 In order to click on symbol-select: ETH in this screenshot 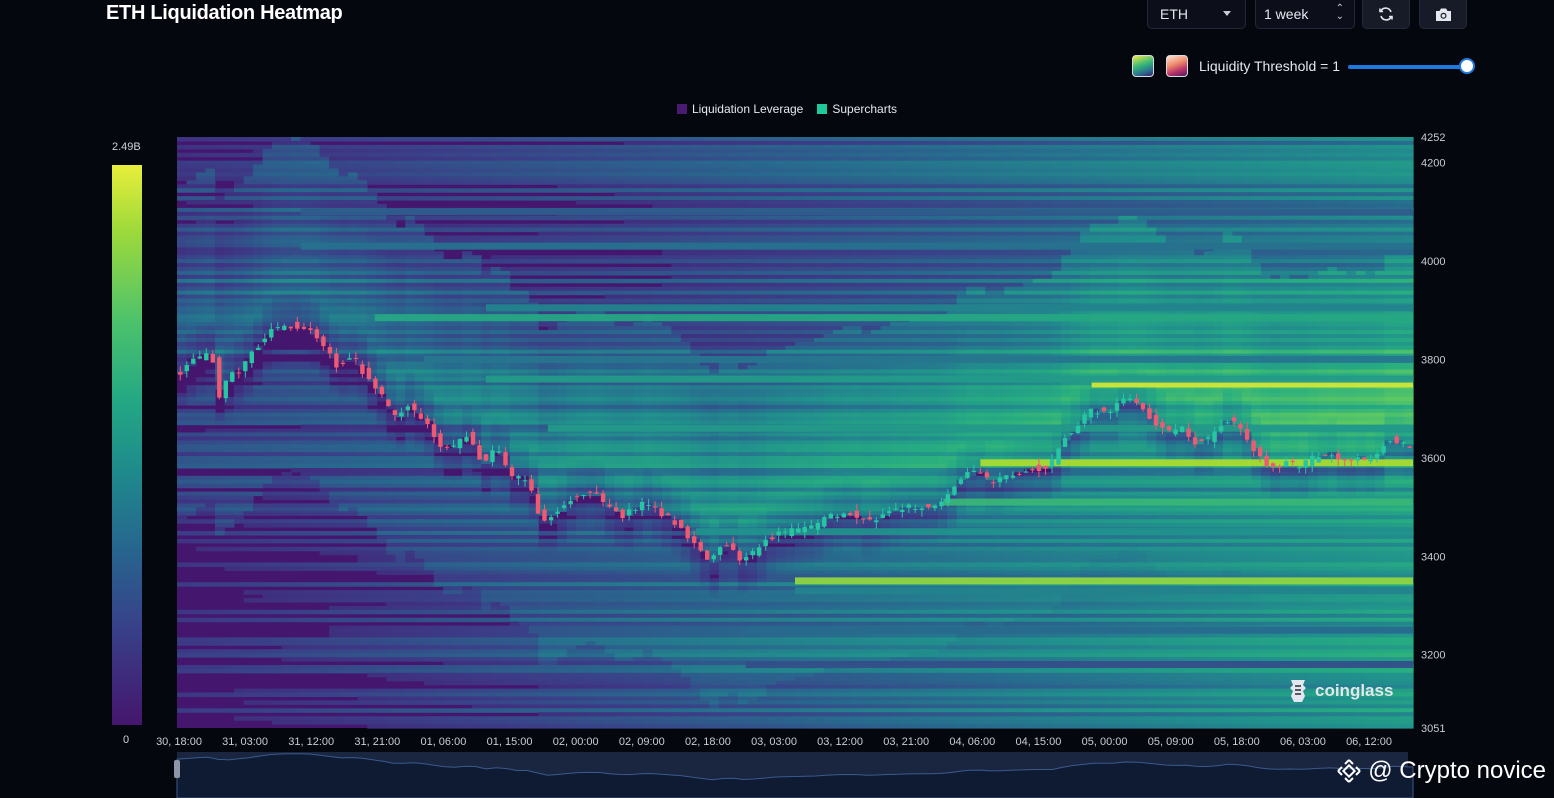, I will do `click(1196, 14)`.